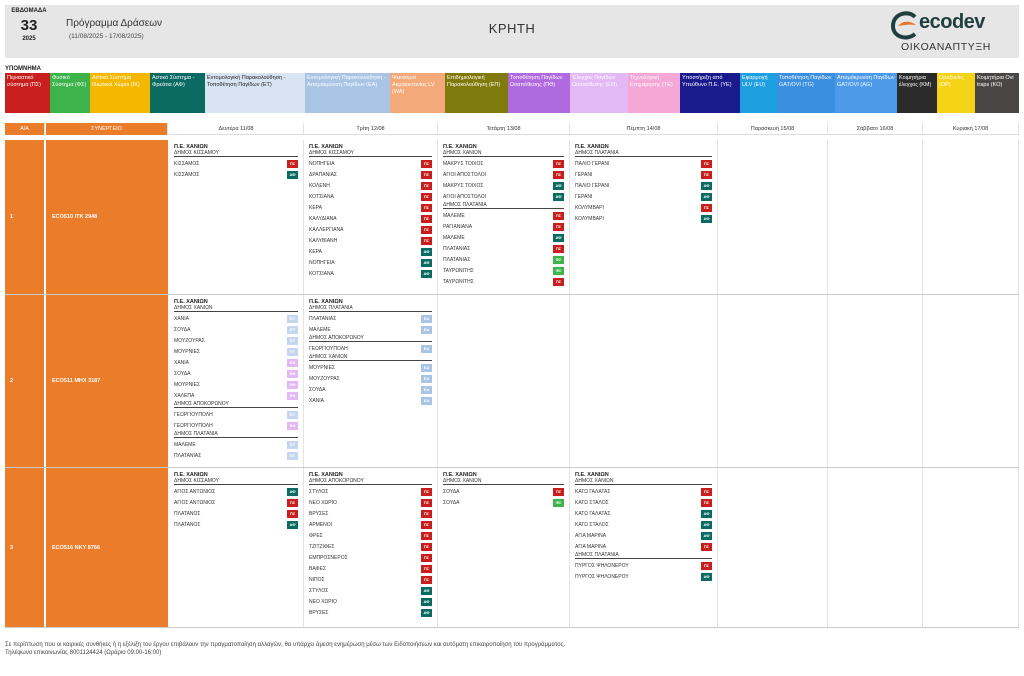 The image size is (1024, 676). Describe the element at coordinates (710, 93) in the screenshot. I see `legend-item-11: Υποστήριξη από Υπεύθυνο Π.Ε. (ΥΕ)` at that location.